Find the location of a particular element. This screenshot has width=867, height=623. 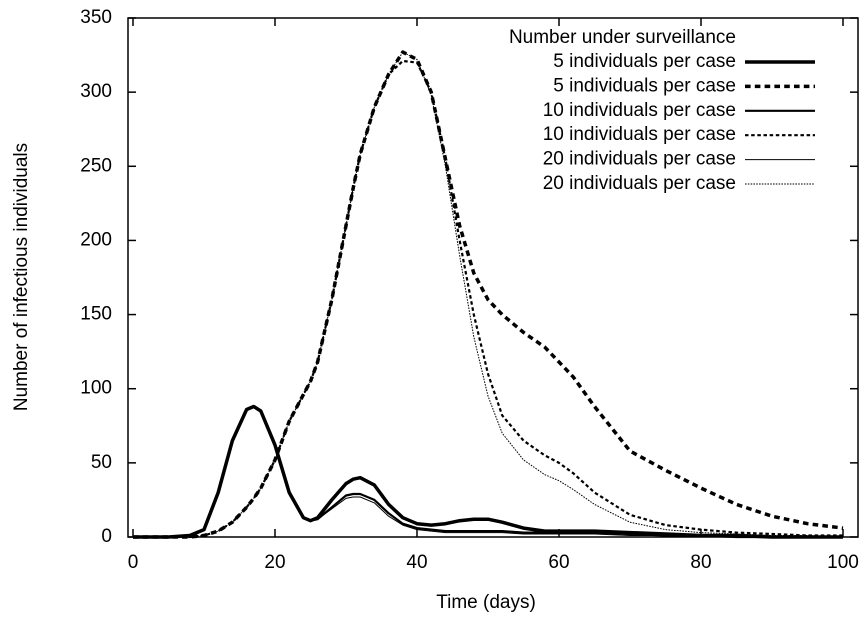

x-tick-label: 0 is located at coordinates (133, 562).